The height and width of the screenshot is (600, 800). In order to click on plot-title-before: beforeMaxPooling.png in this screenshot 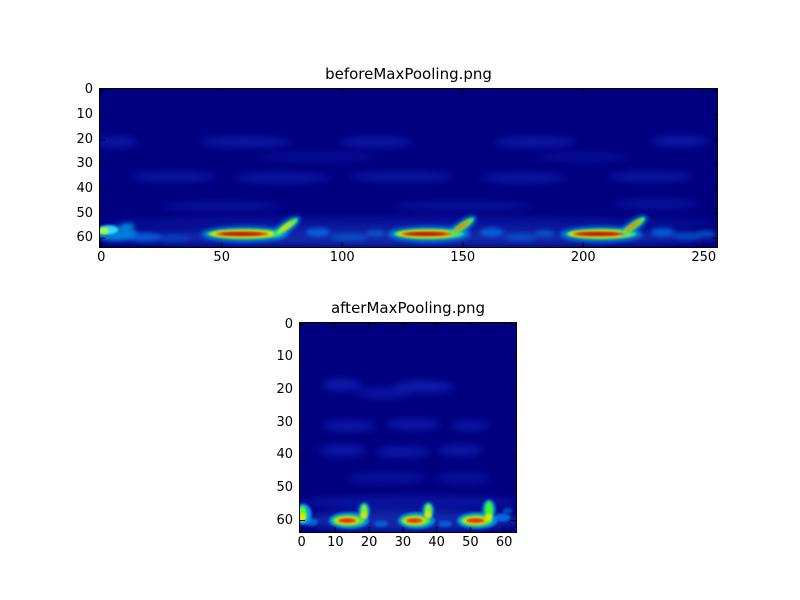, I will do `click(408, 73)`.